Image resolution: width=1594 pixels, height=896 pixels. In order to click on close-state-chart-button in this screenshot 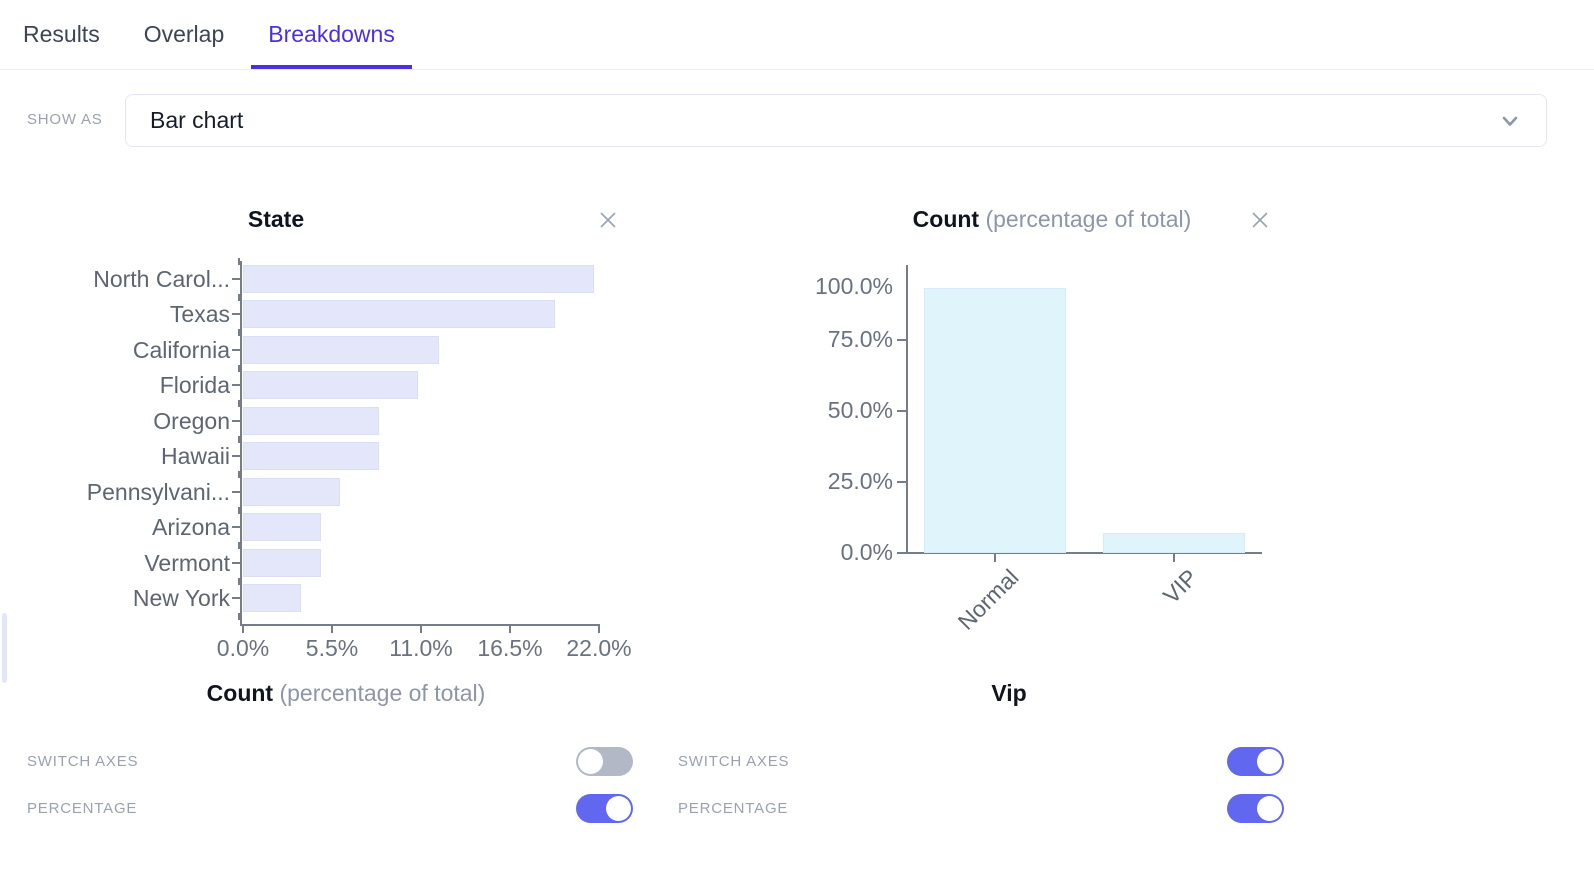, I will do `click(608, 220)`.